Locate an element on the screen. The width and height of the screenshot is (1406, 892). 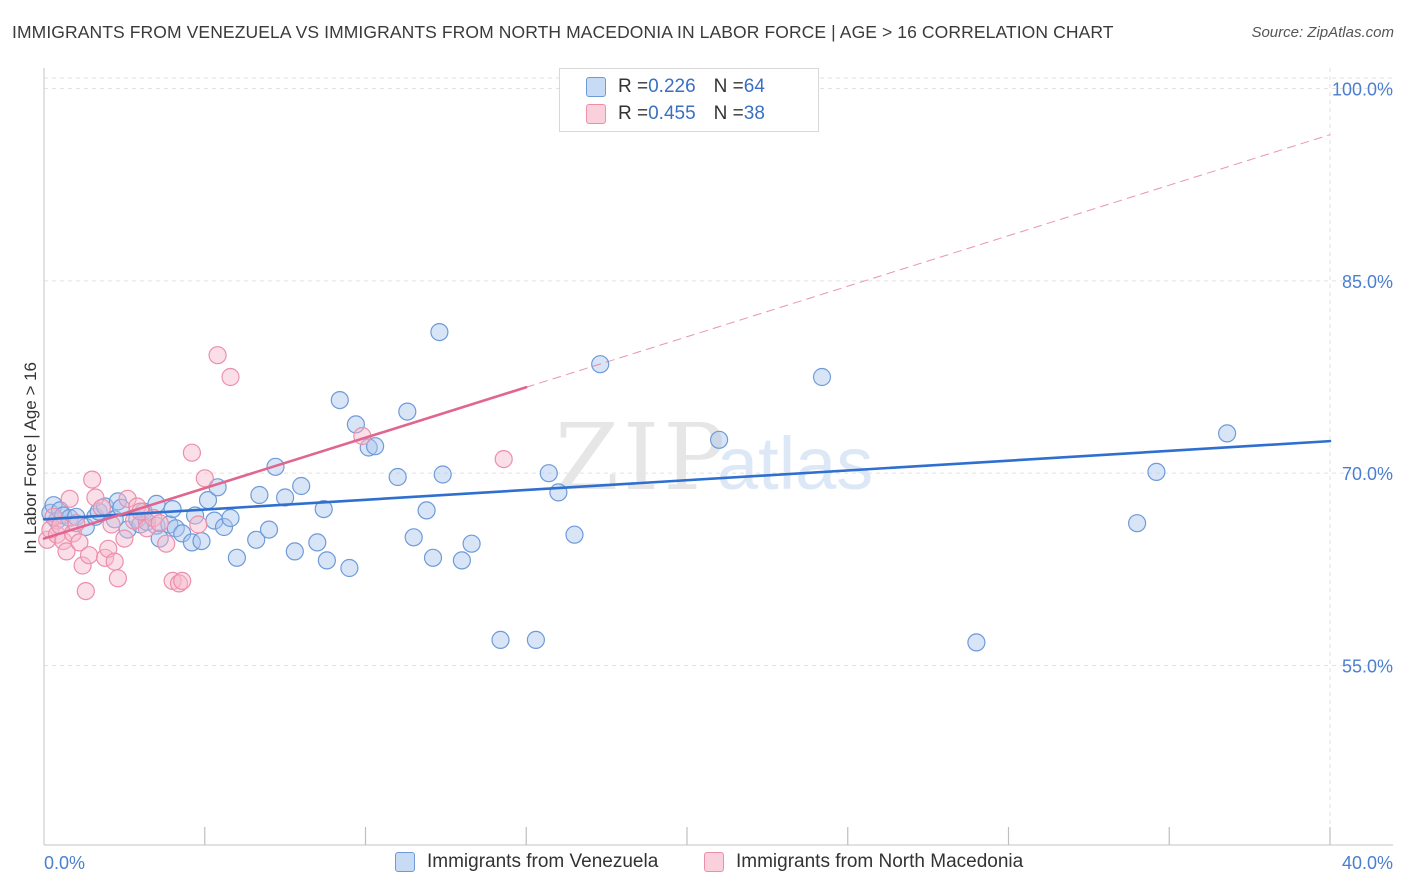
bottom-legend-north-macedonia: Immigrants from North Macedonia is located at coordinates (863, 862).